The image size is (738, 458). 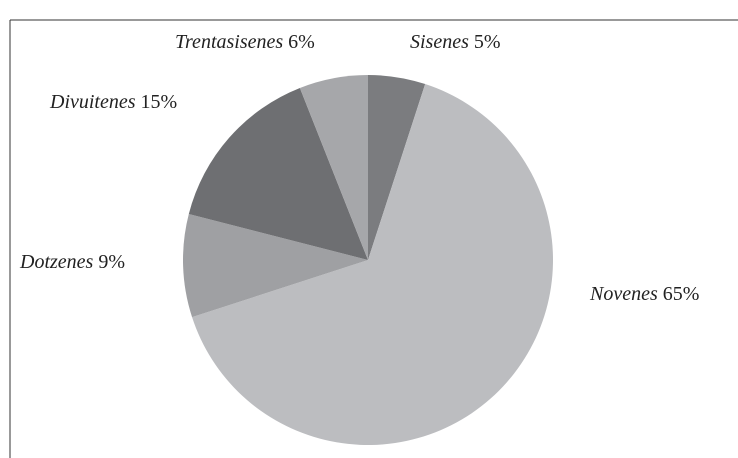 I want to click on slice-value: 65%, so click(x=681, y=294).